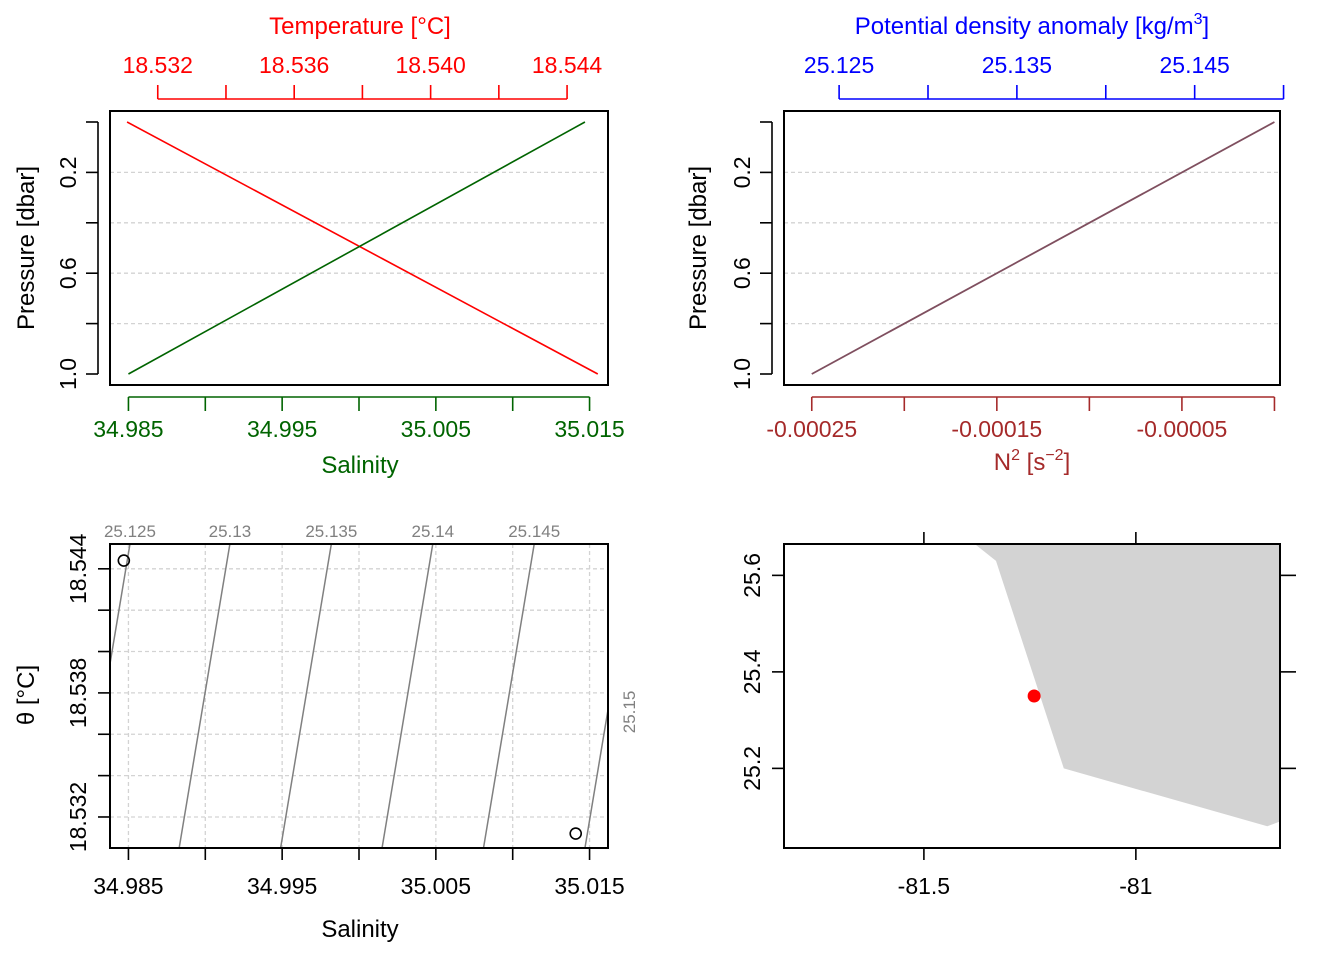 Image resolution: width=1344 pixels, height=960 pixels. What do you see at coordinates (282, 886) in the screenshot?
I see `p3-x-tick-label: 34.995` at bounding box center [282, 886].